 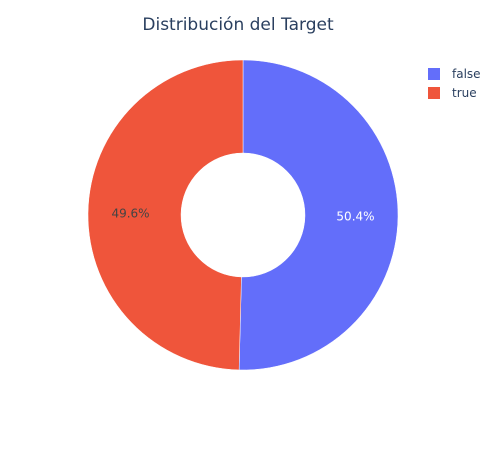 I want to click on legend-item-true: true, so click(x=452, y=93).